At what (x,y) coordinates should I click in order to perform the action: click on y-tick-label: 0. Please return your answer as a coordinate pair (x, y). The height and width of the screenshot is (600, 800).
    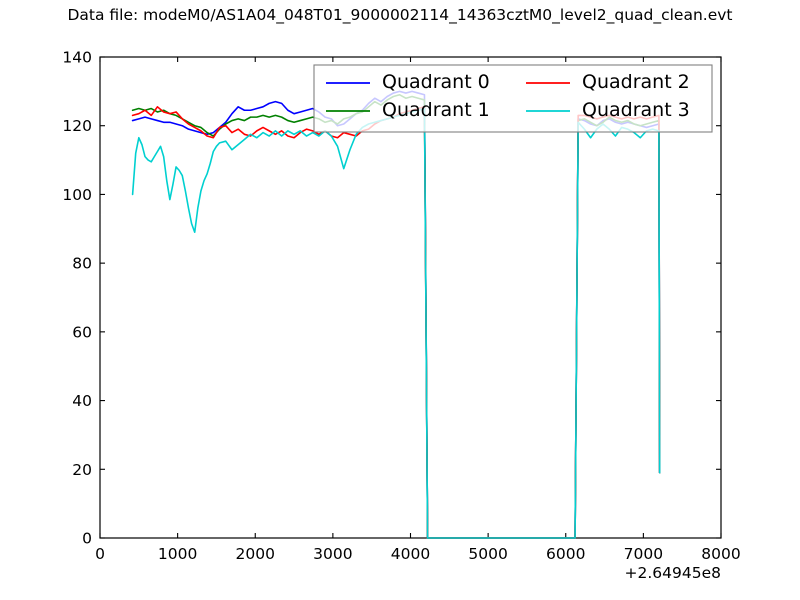
    Looking at the image, I should click on (87, 539).